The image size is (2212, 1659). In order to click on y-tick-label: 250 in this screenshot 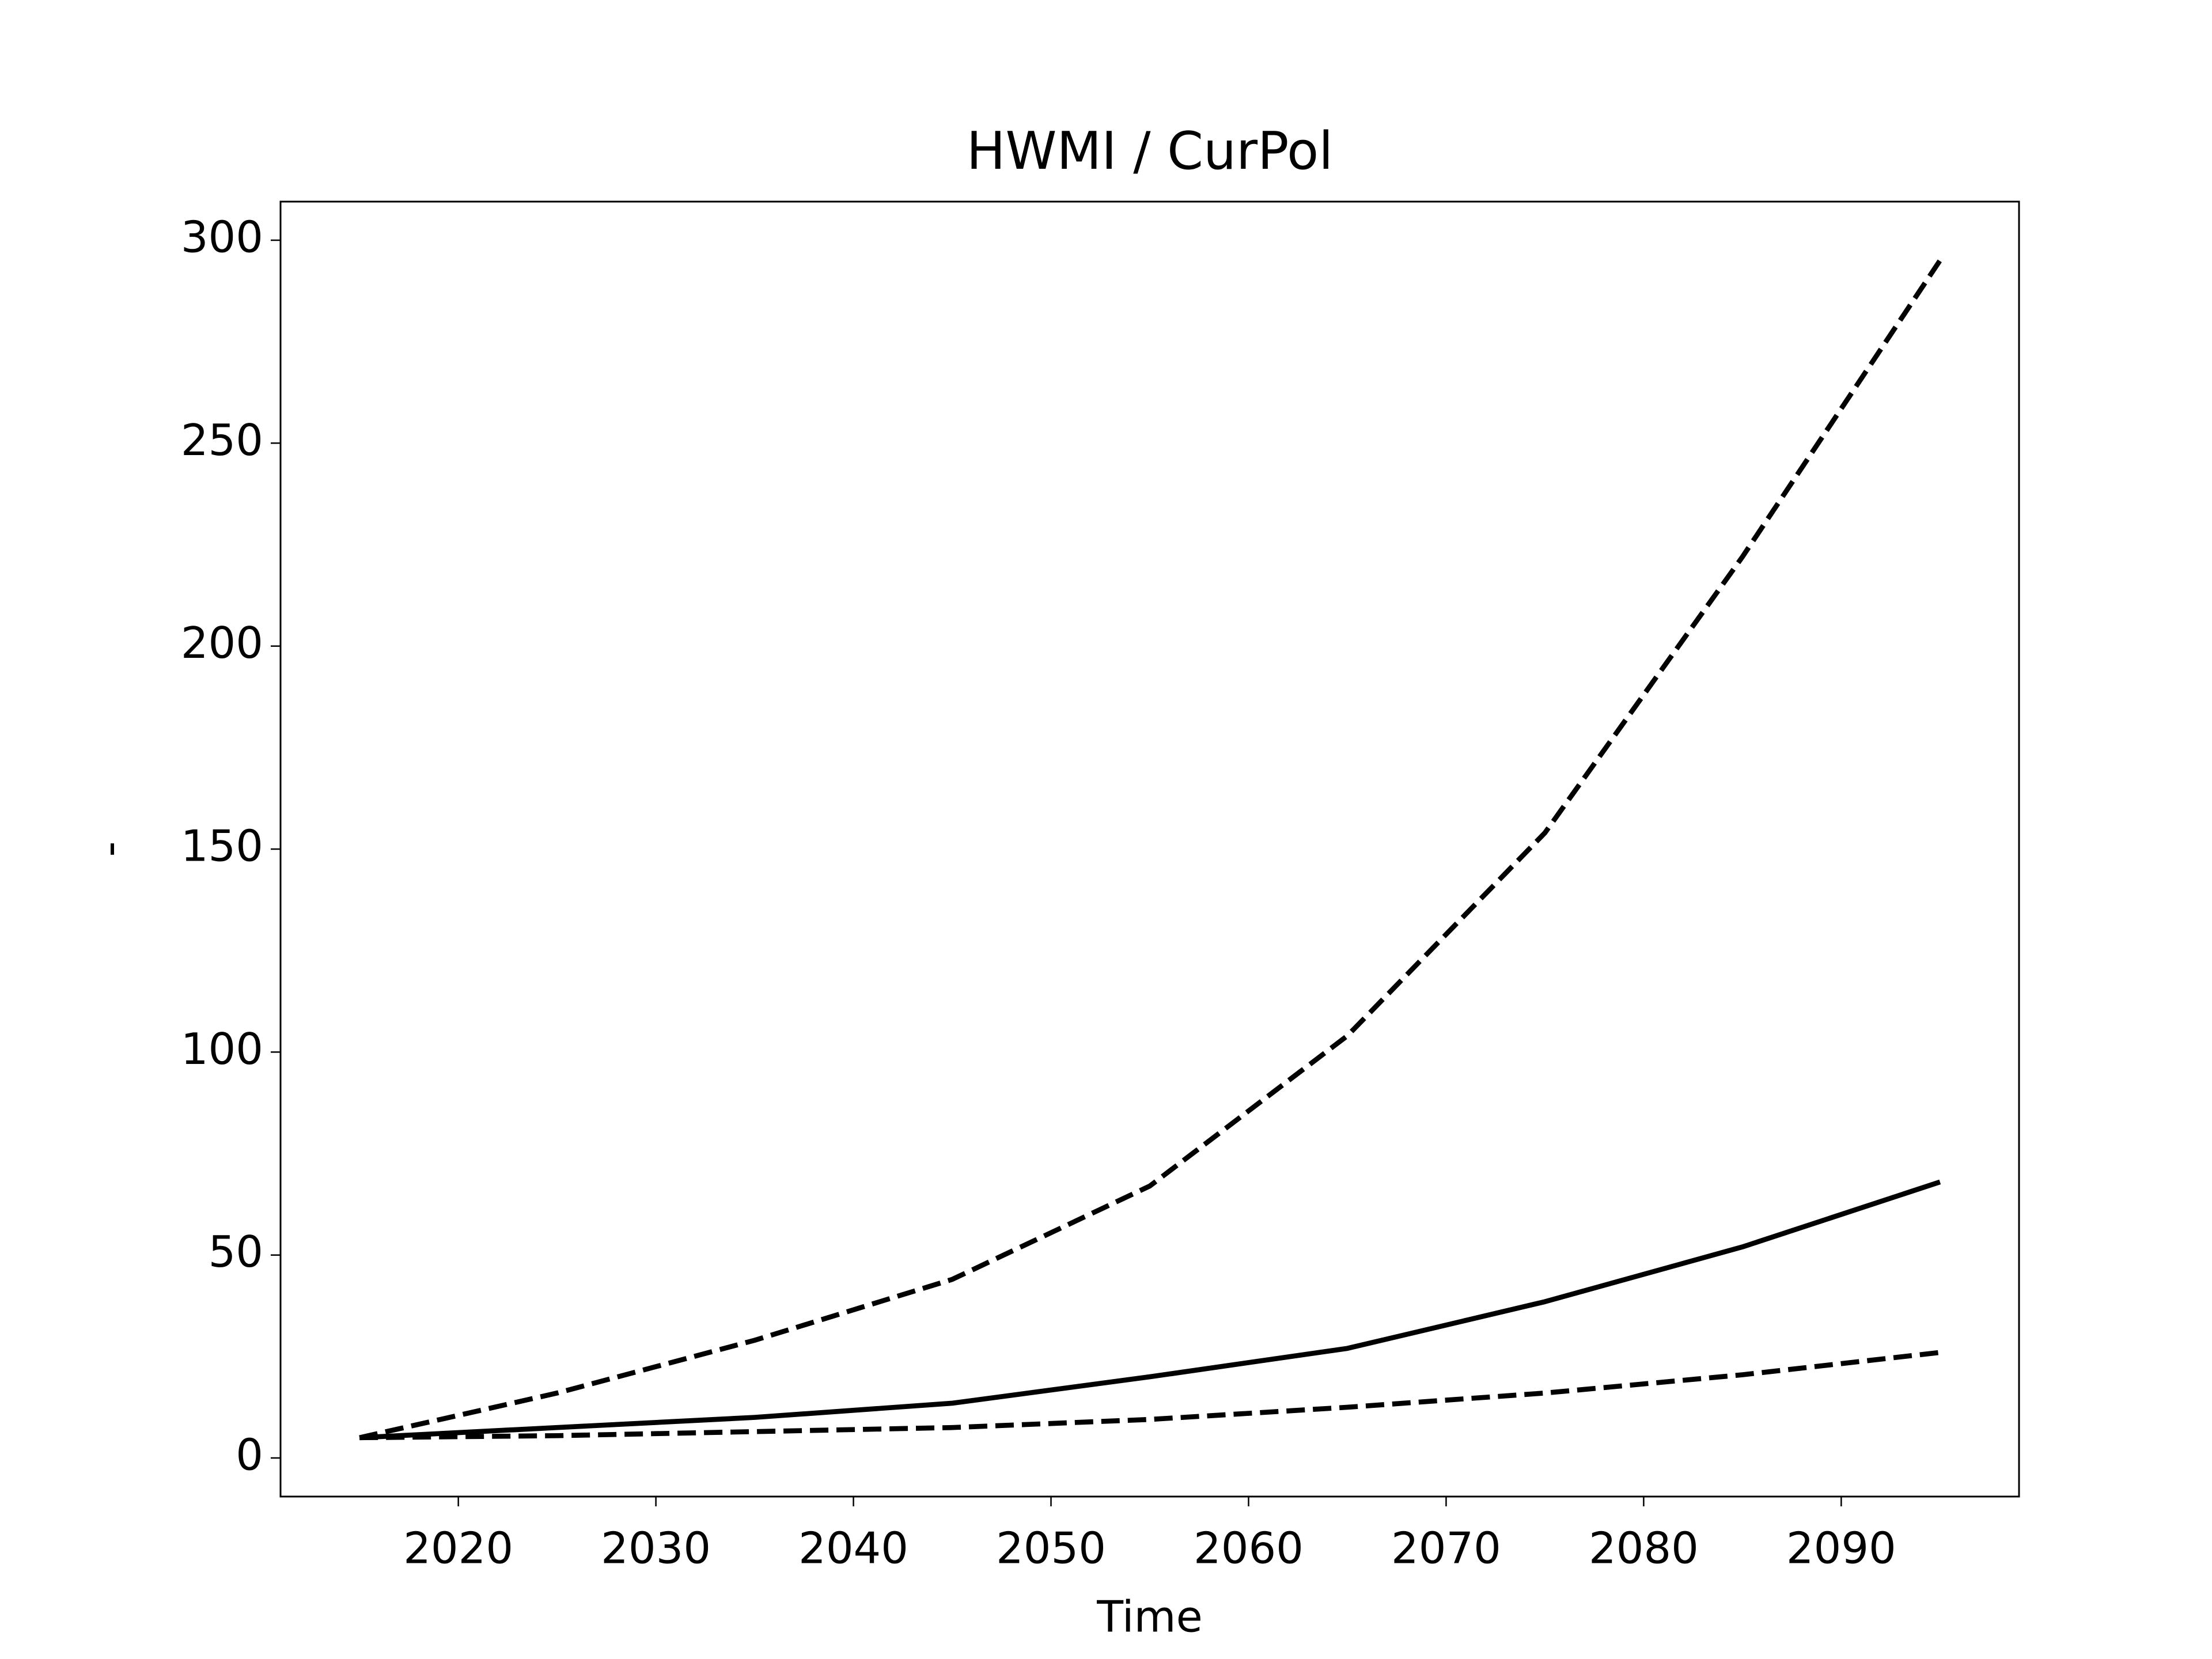, I will do `click(222, 440)`.